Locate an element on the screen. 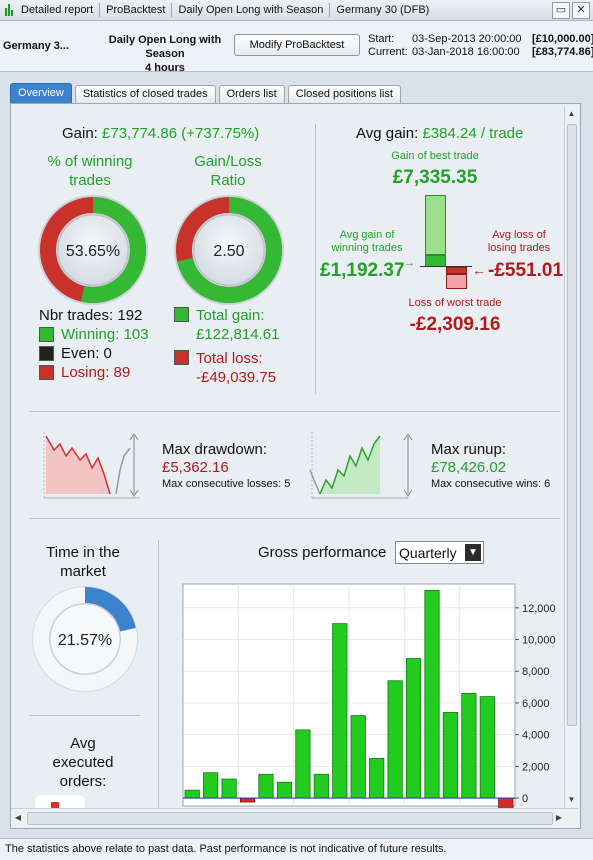 The width and height of the screenshot is (593, 860). strategy-timeframe: 4 hours is located at coordinates (165, 68).